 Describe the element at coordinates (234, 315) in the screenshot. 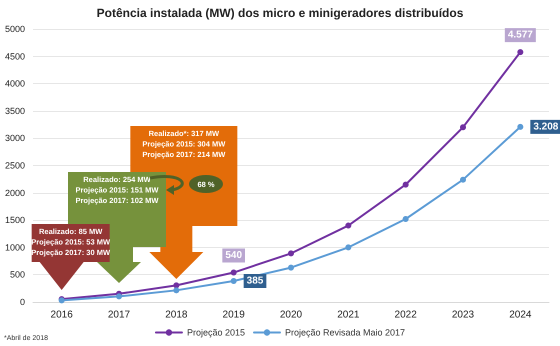

I see `x-tick-label: 2019` at that location.